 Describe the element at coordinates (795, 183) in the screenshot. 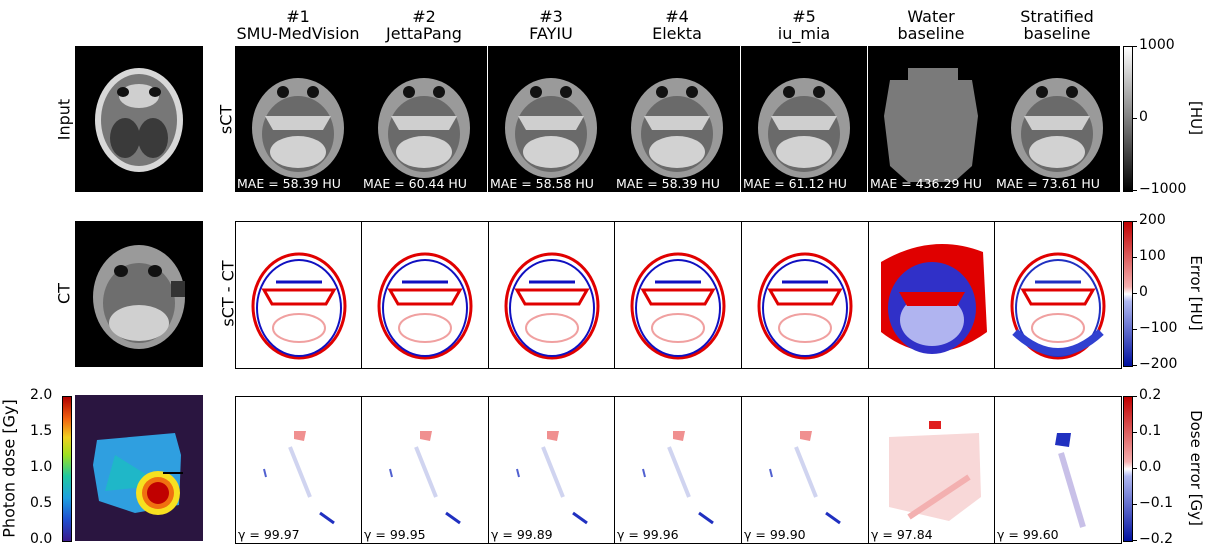

I see `mae-label: MAE = 61.12 HU` at that location.